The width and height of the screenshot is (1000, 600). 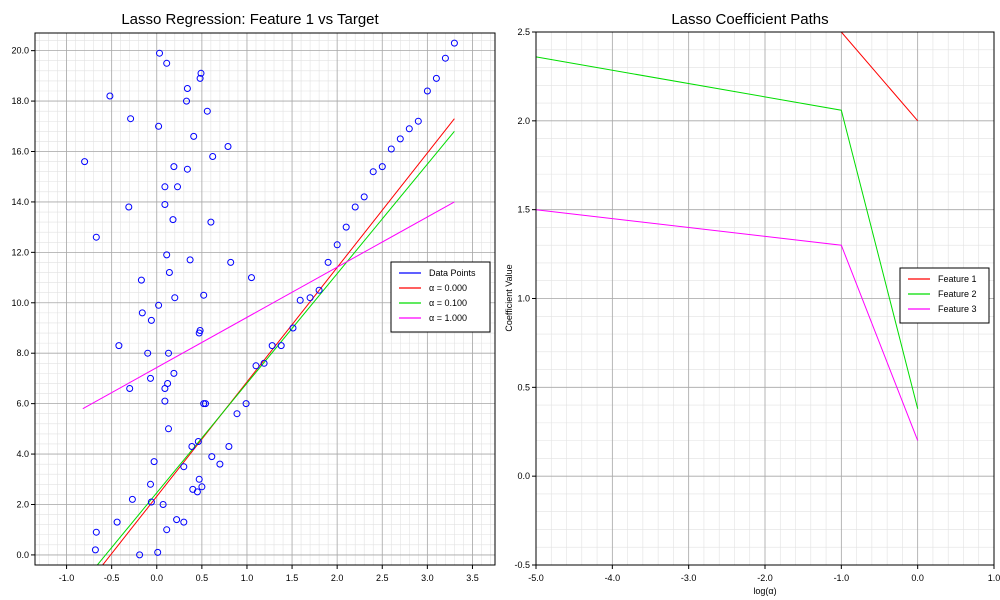 I want to click on chart-title: Lasso Regression: Feature 1 vs Target, so click(x=250, y=19).